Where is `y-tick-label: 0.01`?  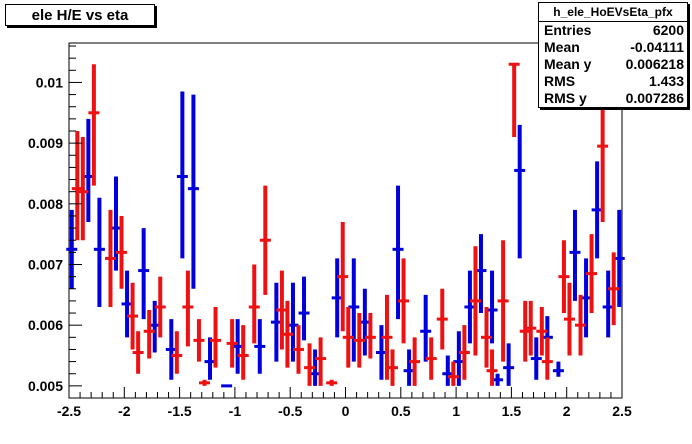
y-tick-label: 0.01 is located at coordinates (49, 82).